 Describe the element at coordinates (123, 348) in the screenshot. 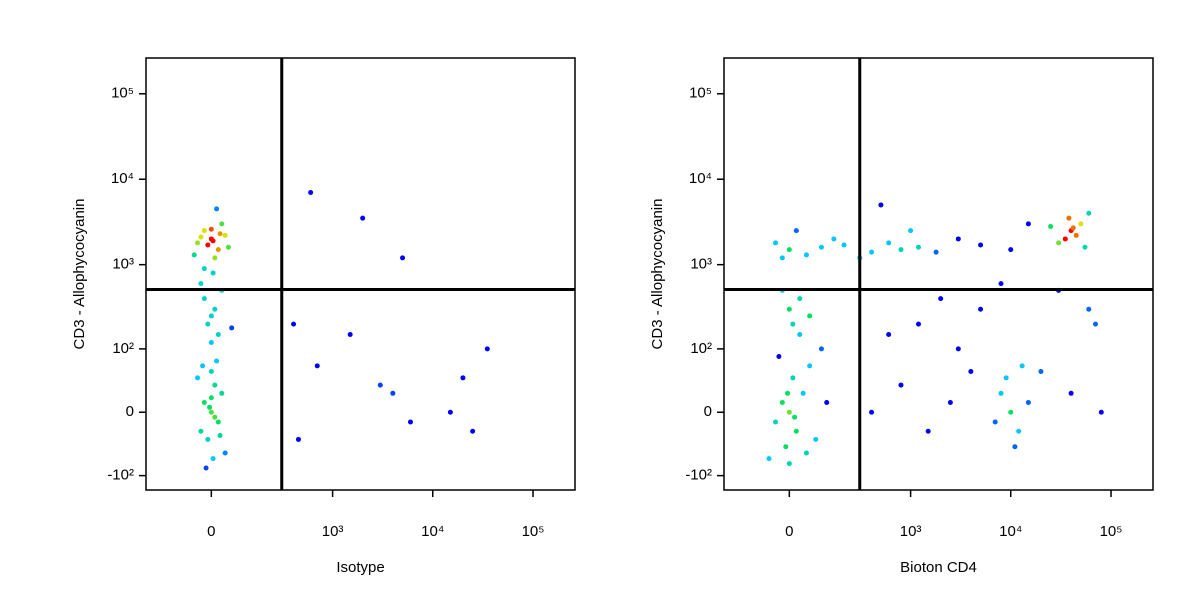

I see `y-tick-label: 10²` at that location.